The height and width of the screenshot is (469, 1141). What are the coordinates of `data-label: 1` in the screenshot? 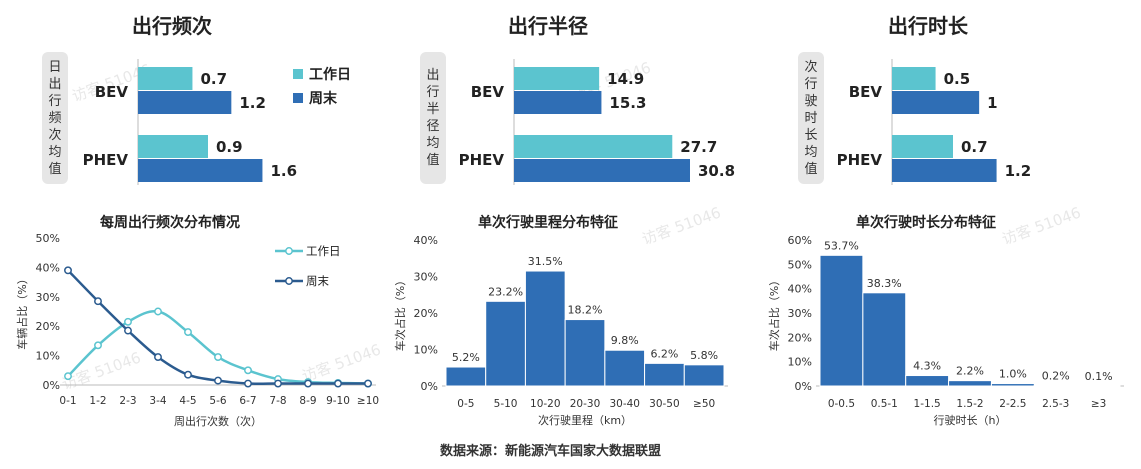 It's located at (992, 103).